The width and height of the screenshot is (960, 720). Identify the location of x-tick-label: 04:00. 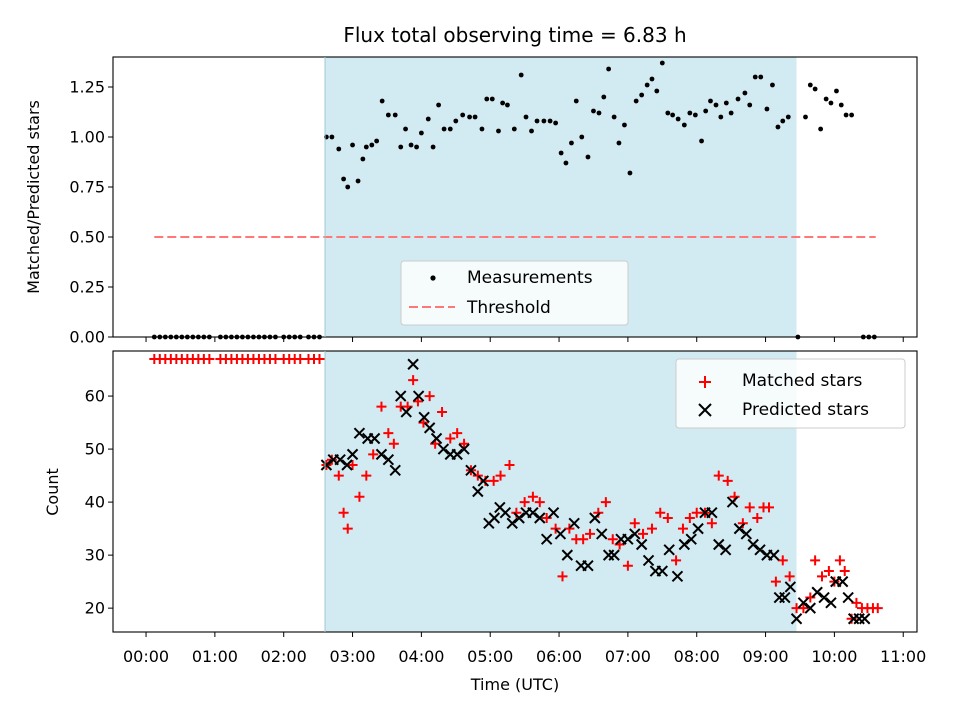
(421, 656).